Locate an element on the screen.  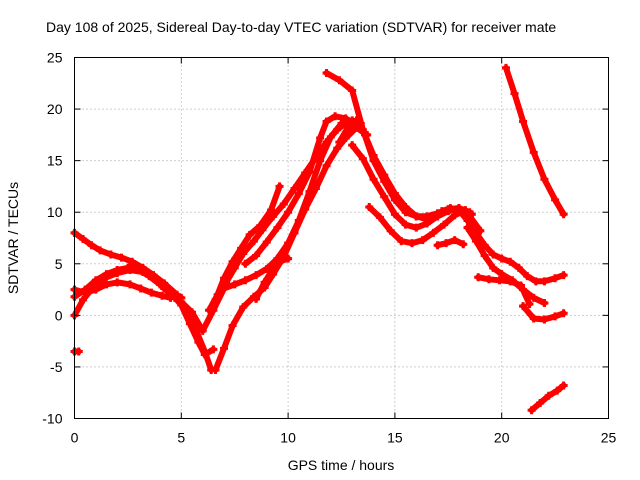
x-tick-label: 10 is located at coordinates (288, 438).